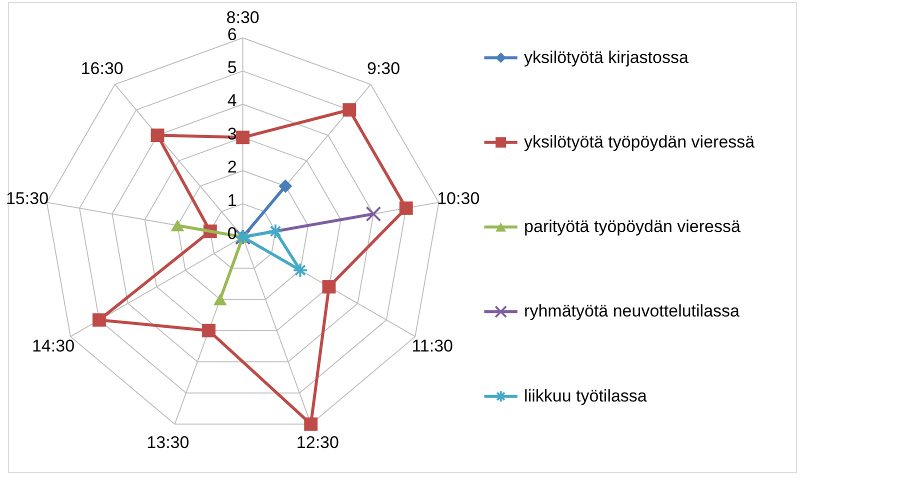 The width and height of the screenshot is (924, 484). Describe the element at coordinates (606, 57) in the screenshot. I see `legend-label: yksilötyötä kirjastossa` at that location.